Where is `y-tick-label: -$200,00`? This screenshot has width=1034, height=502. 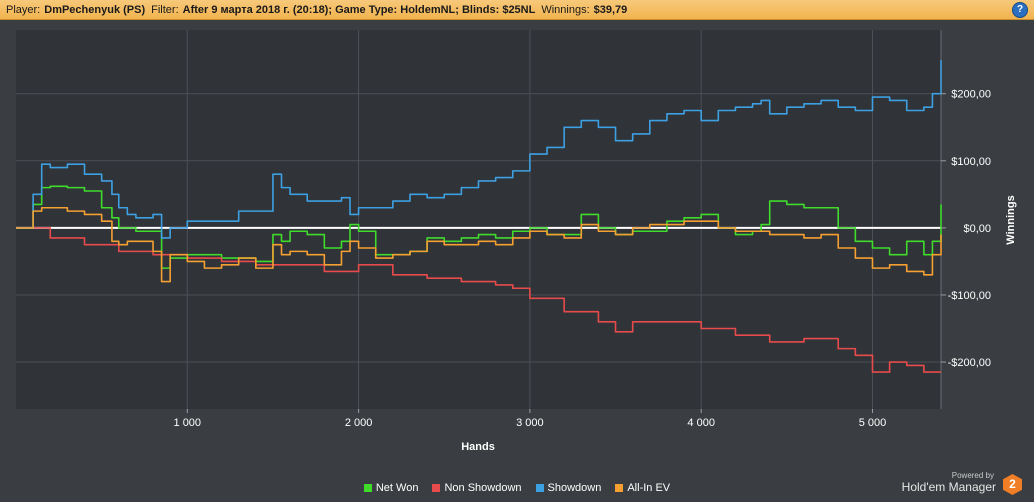 y-tick-label: -$200,00 is located at coordinates (969, 363).